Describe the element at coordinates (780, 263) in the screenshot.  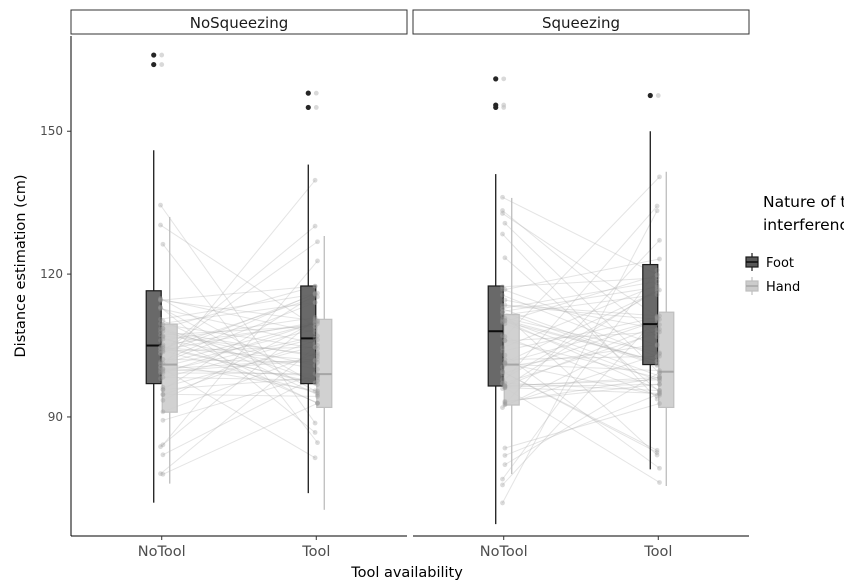
I see `legend-label-foot: Foot` at that location.